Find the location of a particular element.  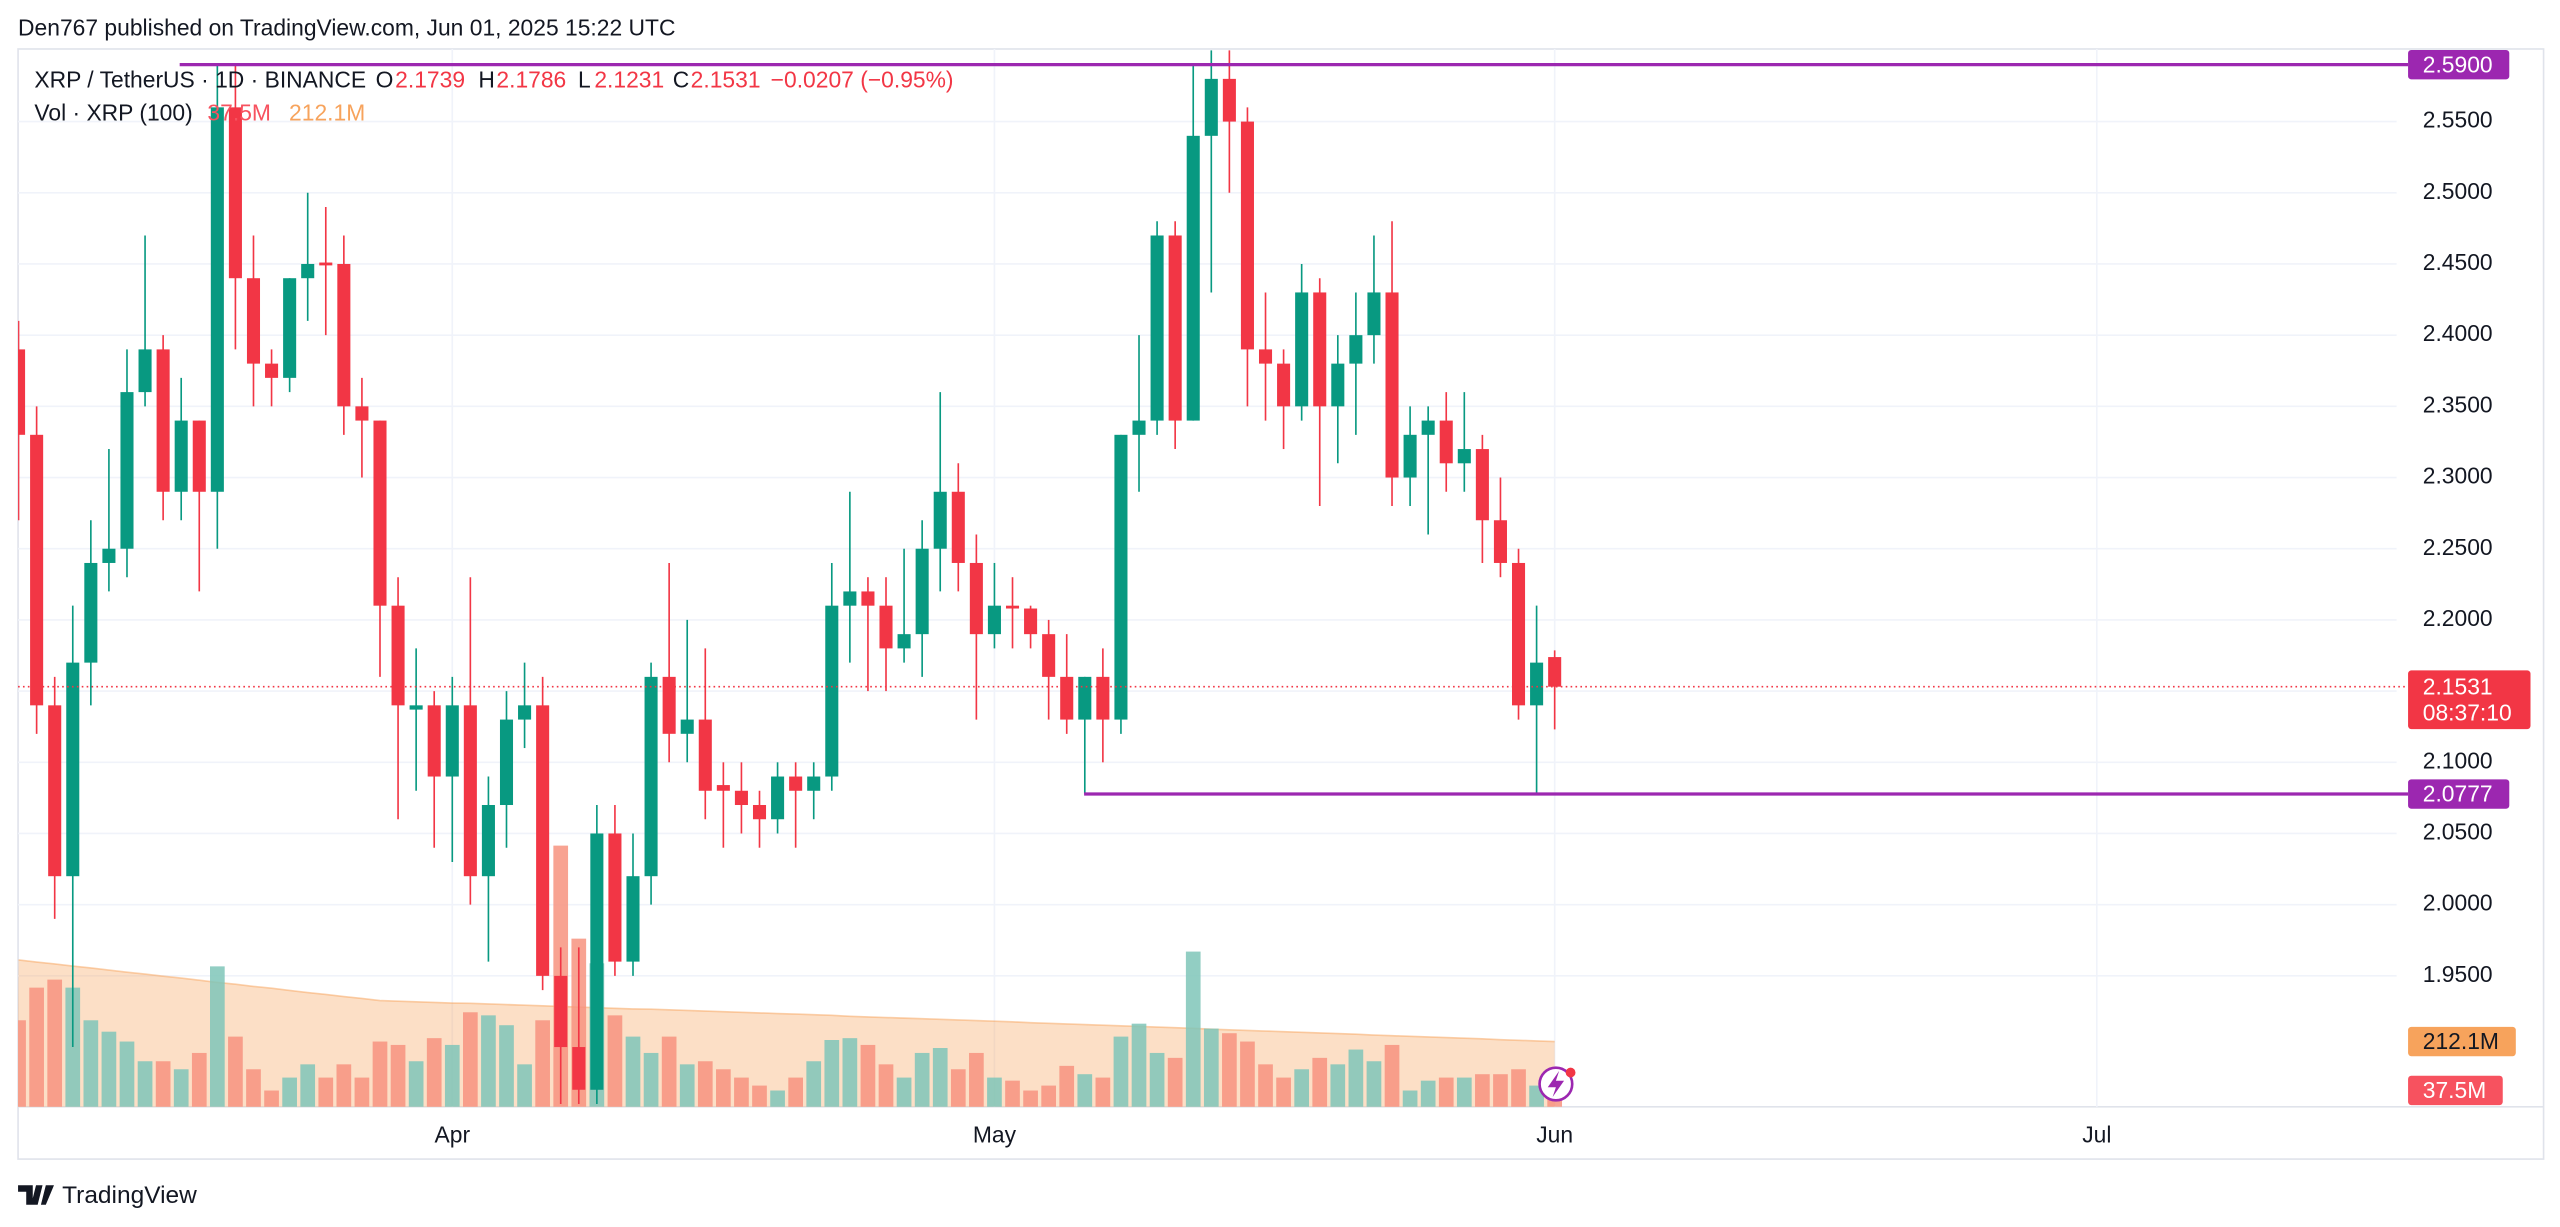

footer: TradingView is located at coordinates (107, 1195).